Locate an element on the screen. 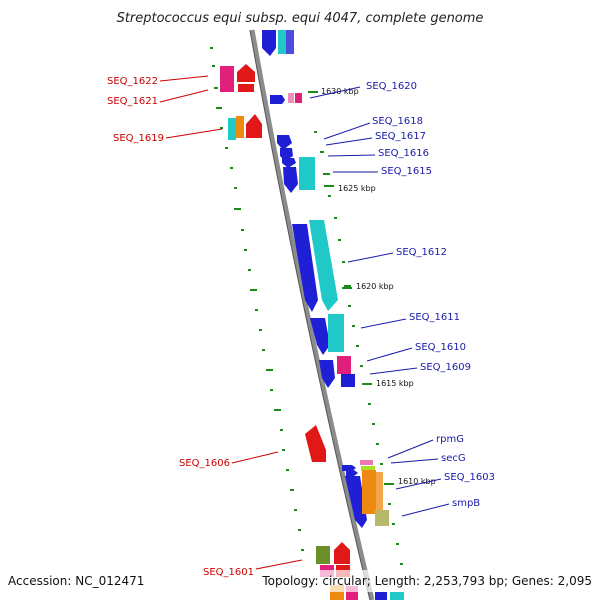 This screenshot has width=600, height=600. label-seq-1603: SEQ_1603 is located at coordinates (445, 481).